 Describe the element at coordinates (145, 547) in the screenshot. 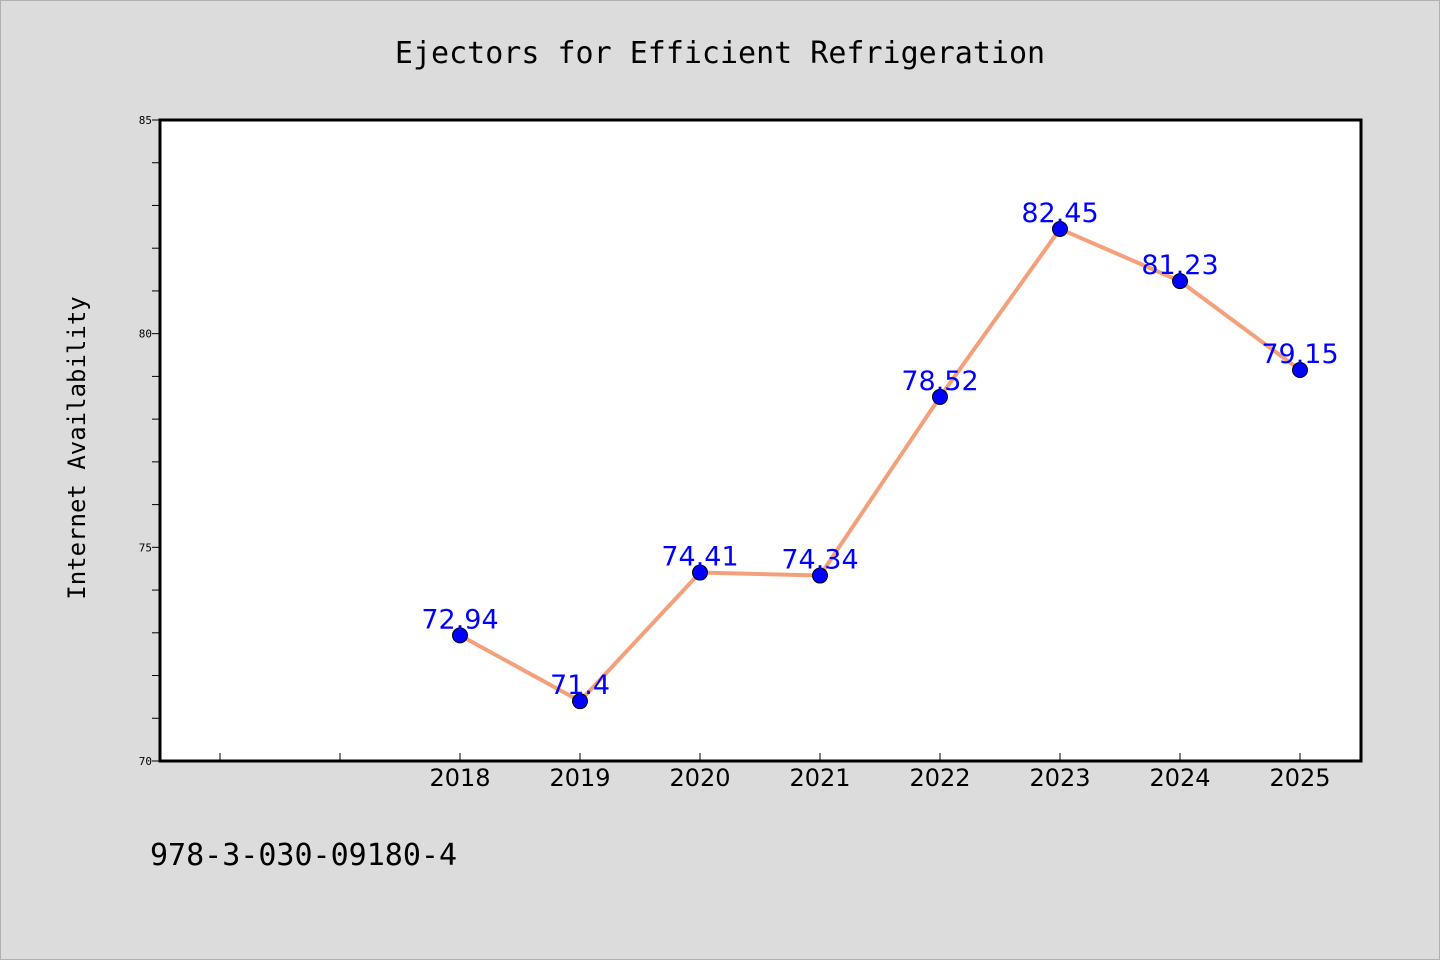

I see `y-tick-label: 75` at that location.